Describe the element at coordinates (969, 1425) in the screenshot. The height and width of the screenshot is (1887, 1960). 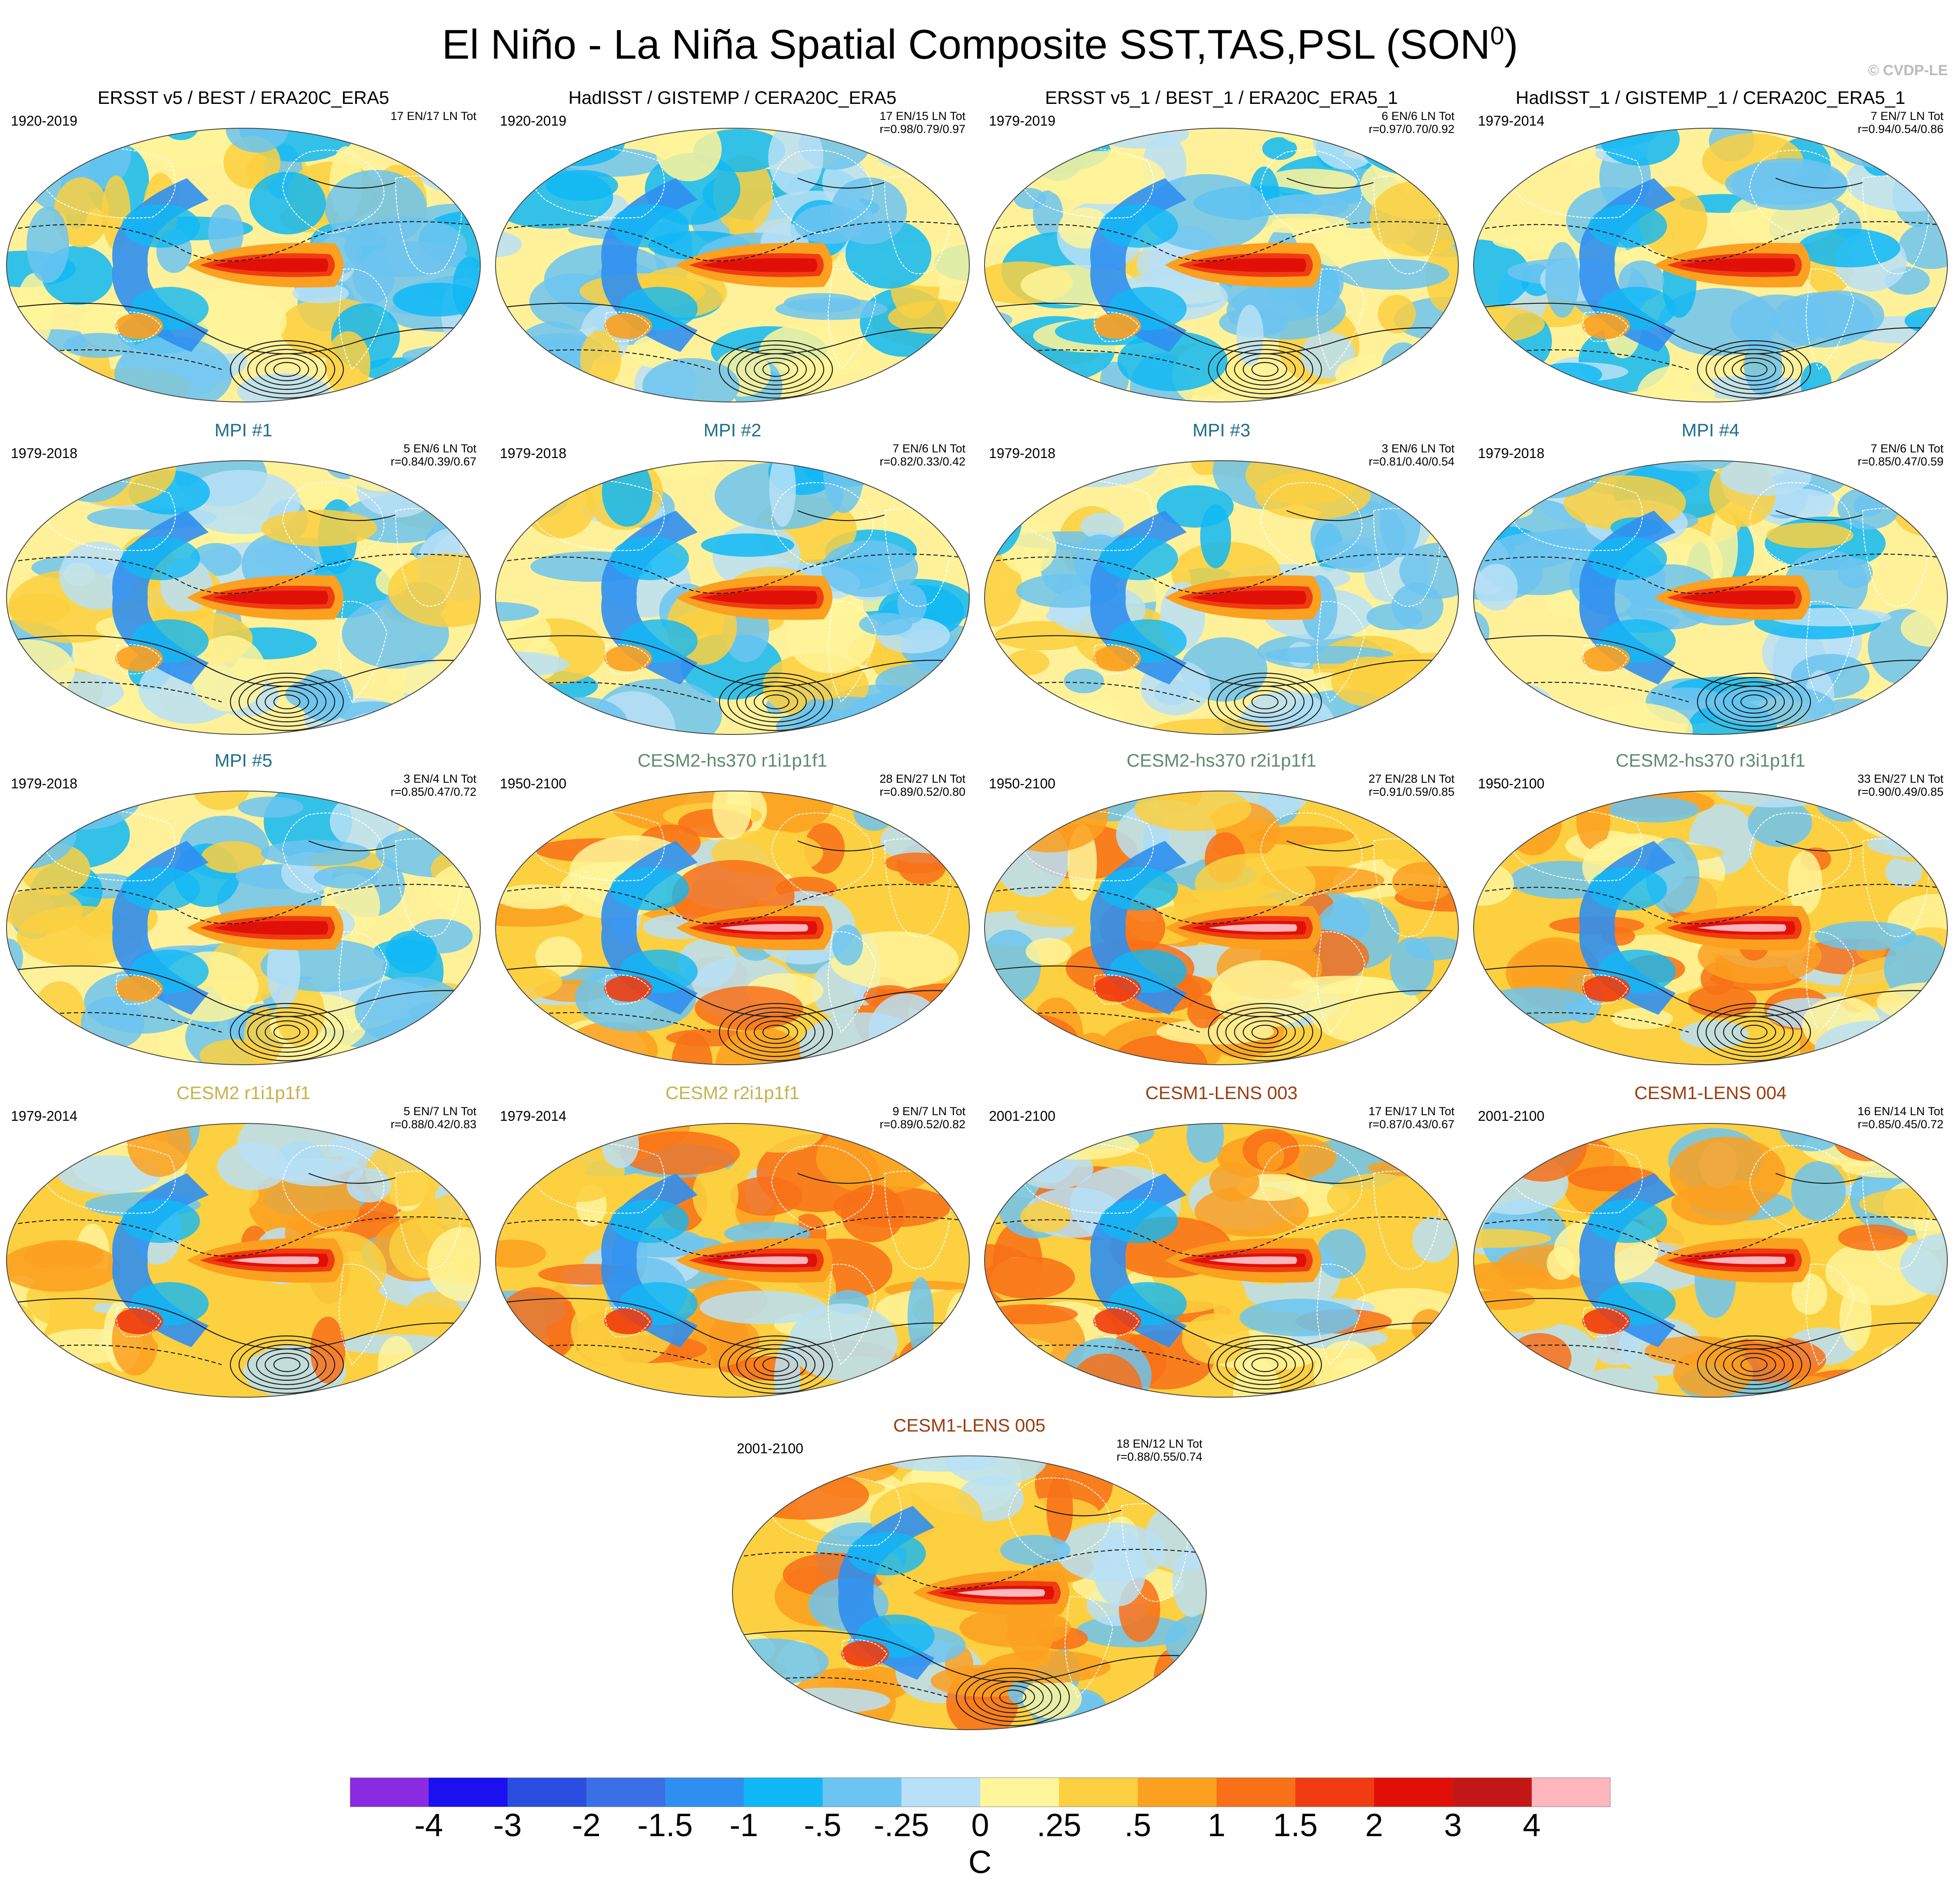
I see `panel-title: CESM1-LENS 005` at that location.